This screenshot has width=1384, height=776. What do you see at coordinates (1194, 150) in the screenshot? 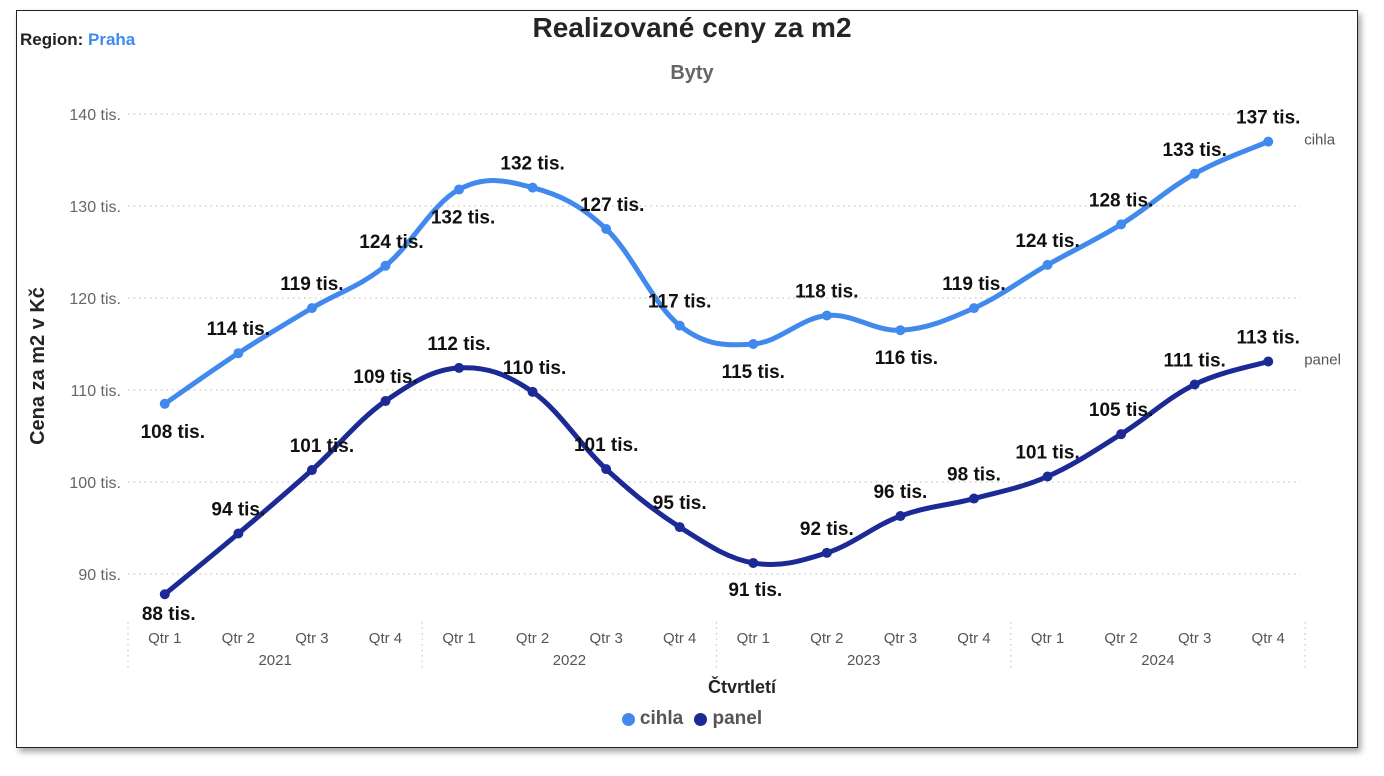
I see `data-label-cihla: 133 tis.` at bounding box center [1194, 150].